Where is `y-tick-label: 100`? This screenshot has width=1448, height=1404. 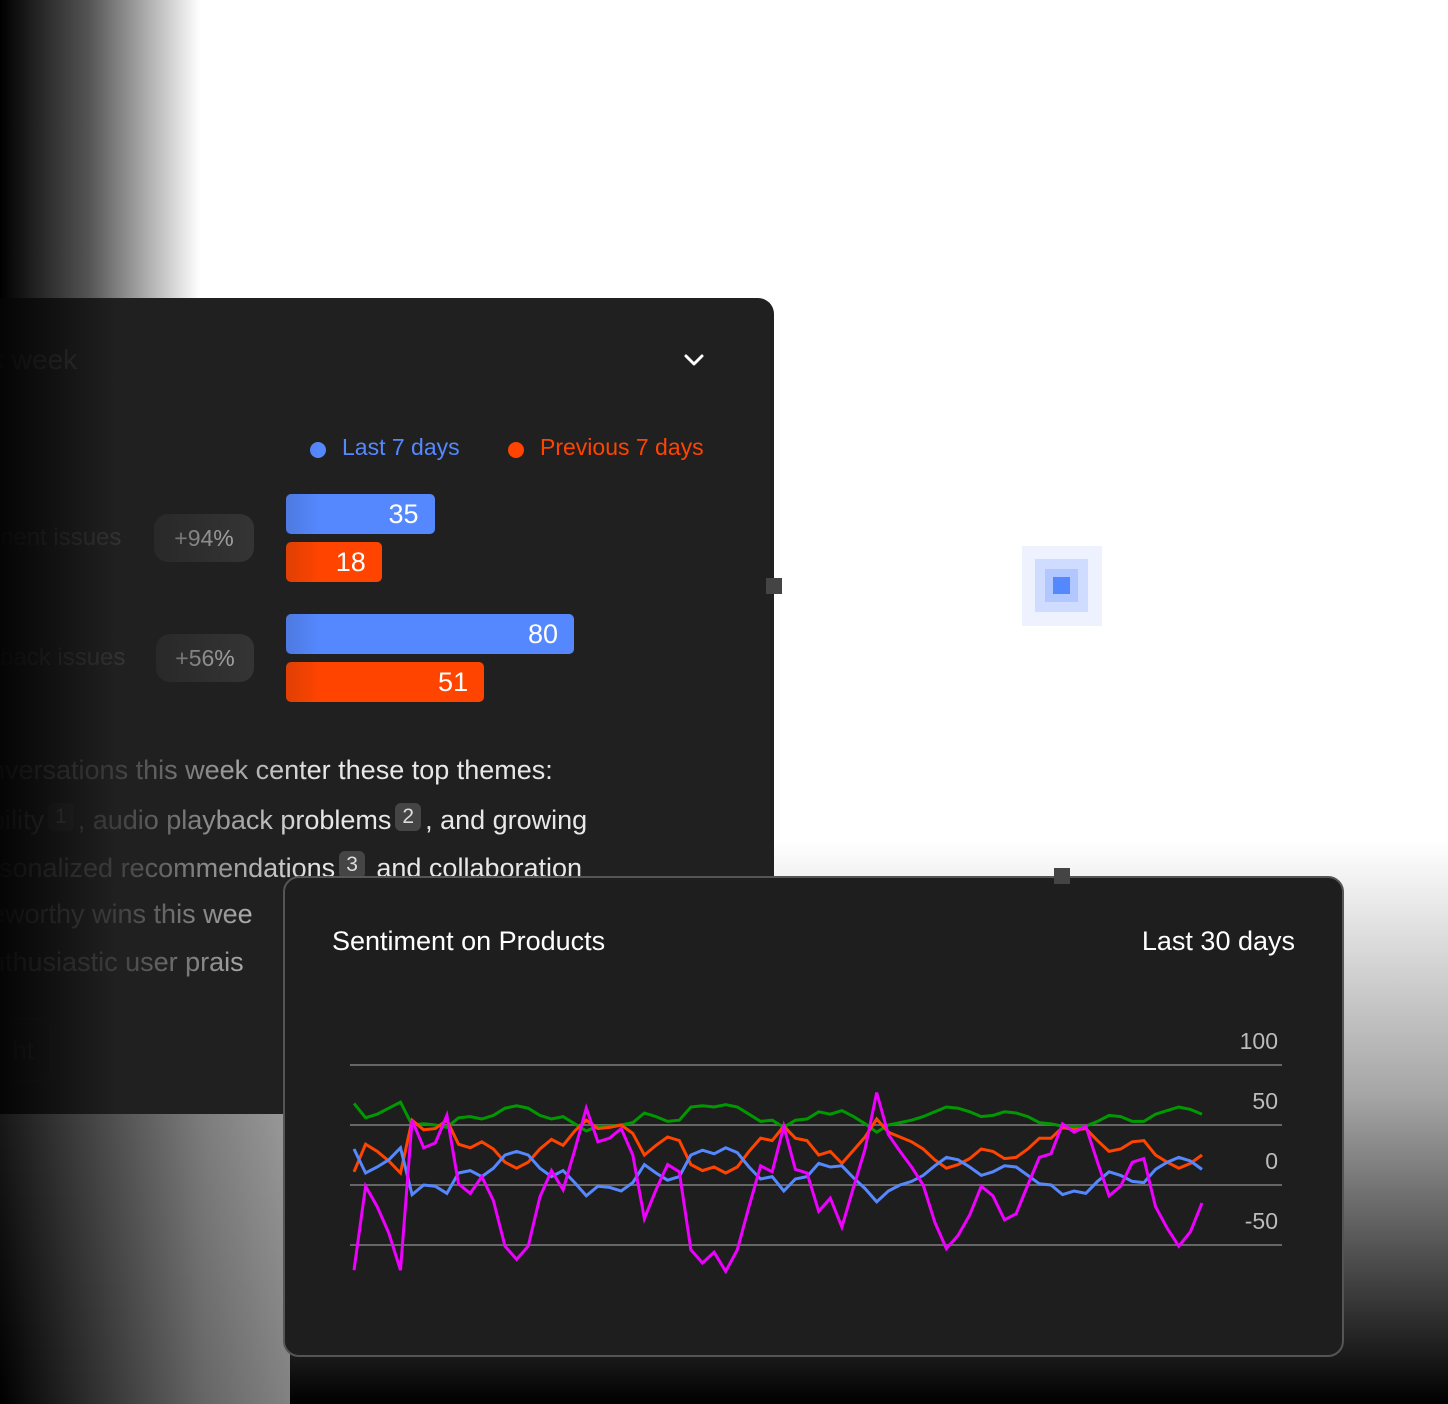 y-tick-label: 100 is located at coordinates (1258, 1041).